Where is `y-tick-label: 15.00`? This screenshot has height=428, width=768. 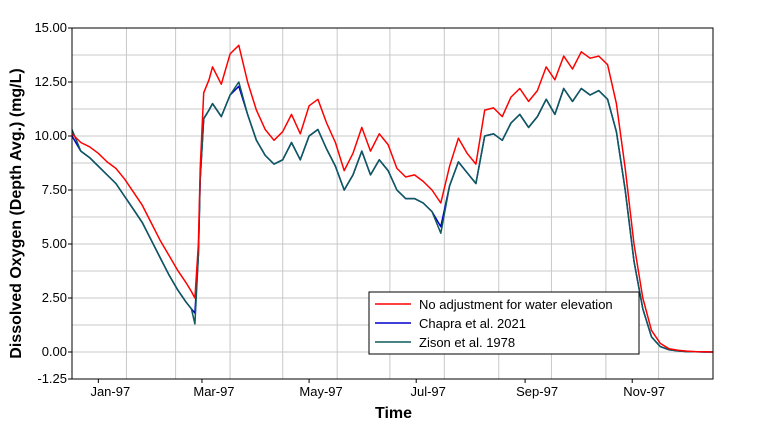
y-tick-label: 15.00 is located at coordinates (50, 27).